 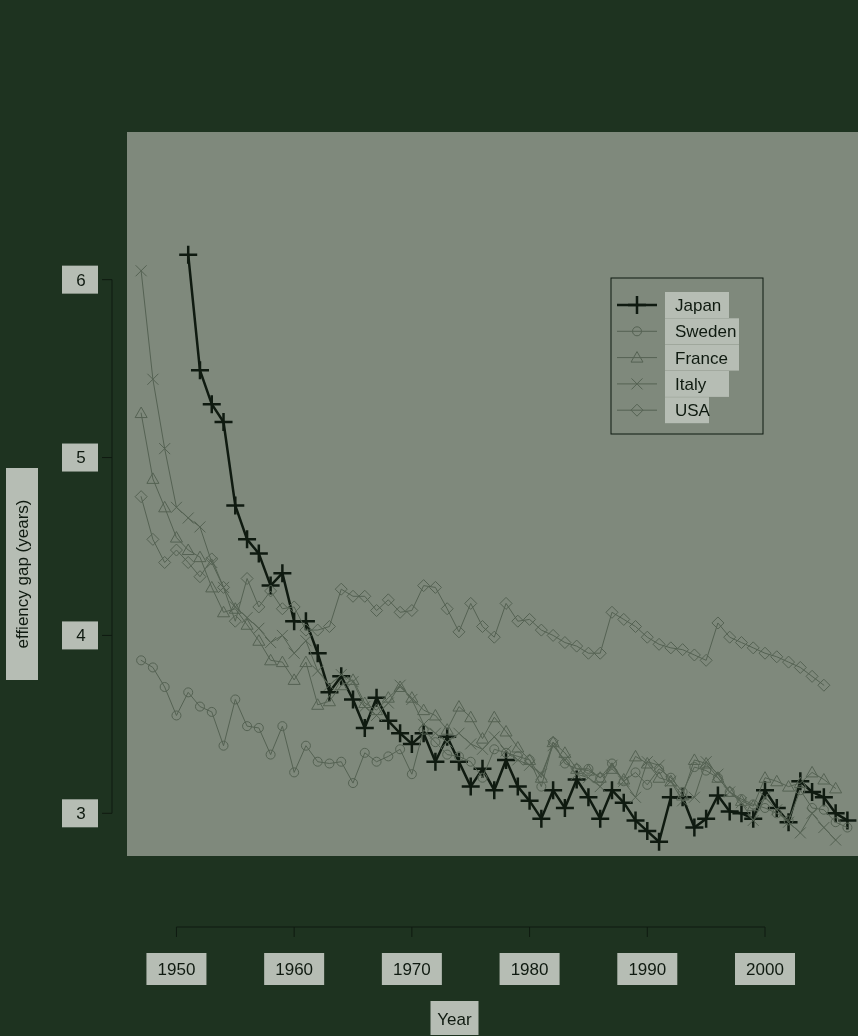 I want to click on y-axis-title: effiency gap (years), so click(x=22, y=574).